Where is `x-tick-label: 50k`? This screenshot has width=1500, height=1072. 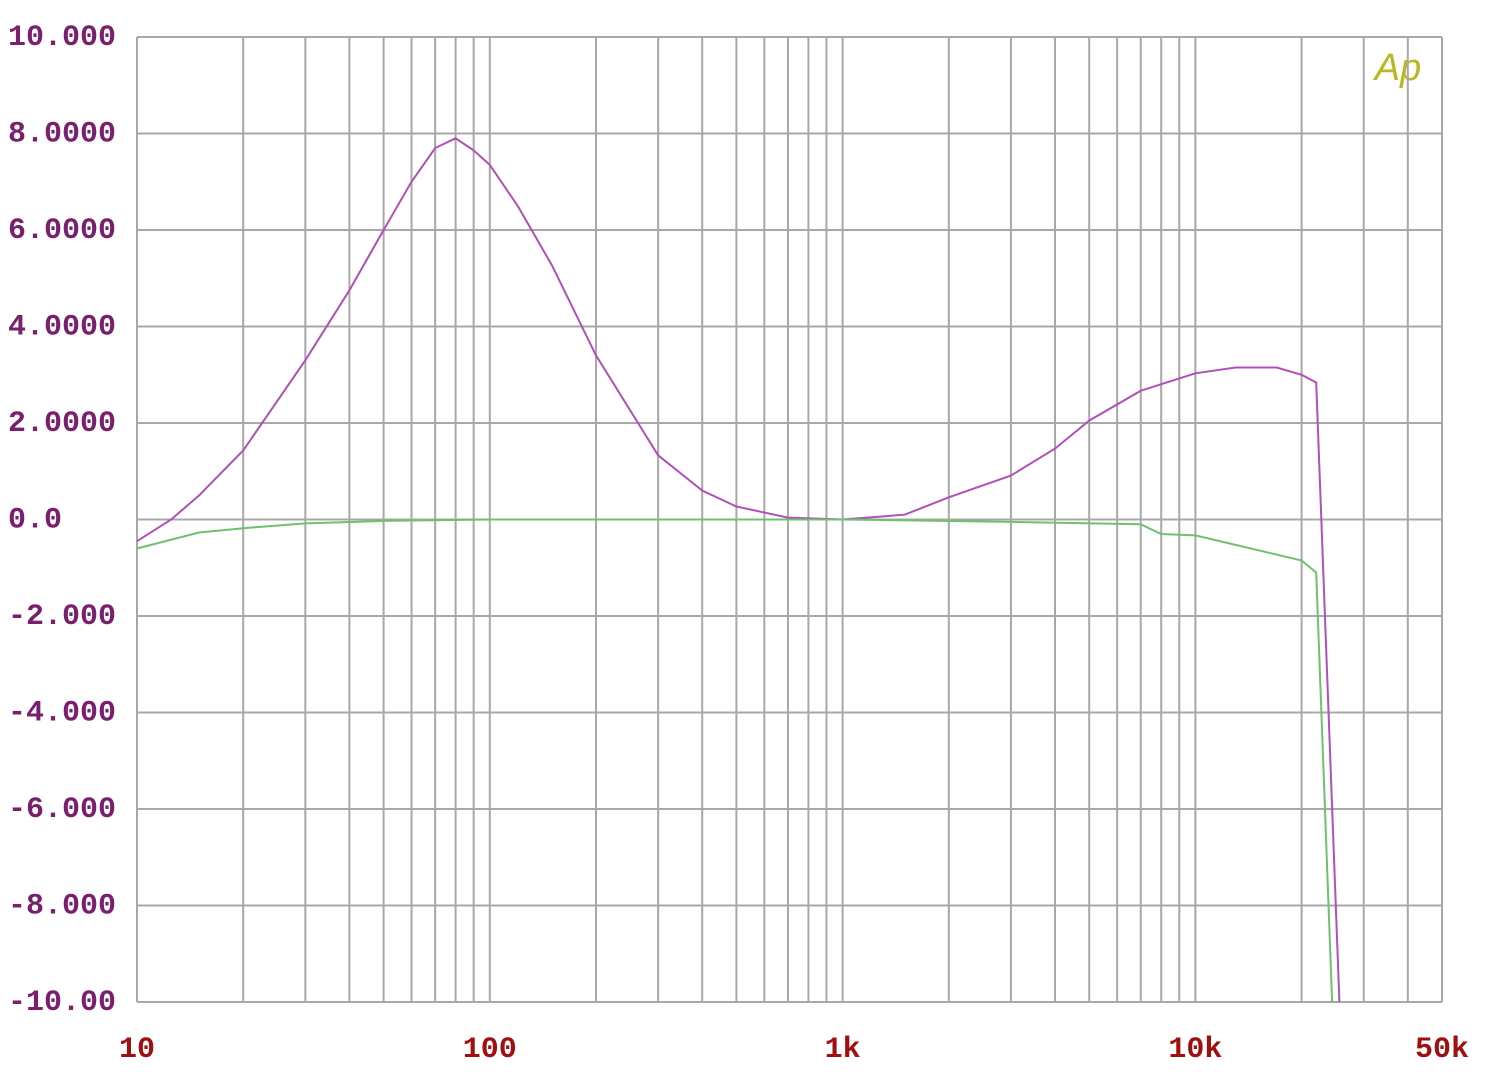 x-tick-label: 50k is located at coordinates (1442, 1050).